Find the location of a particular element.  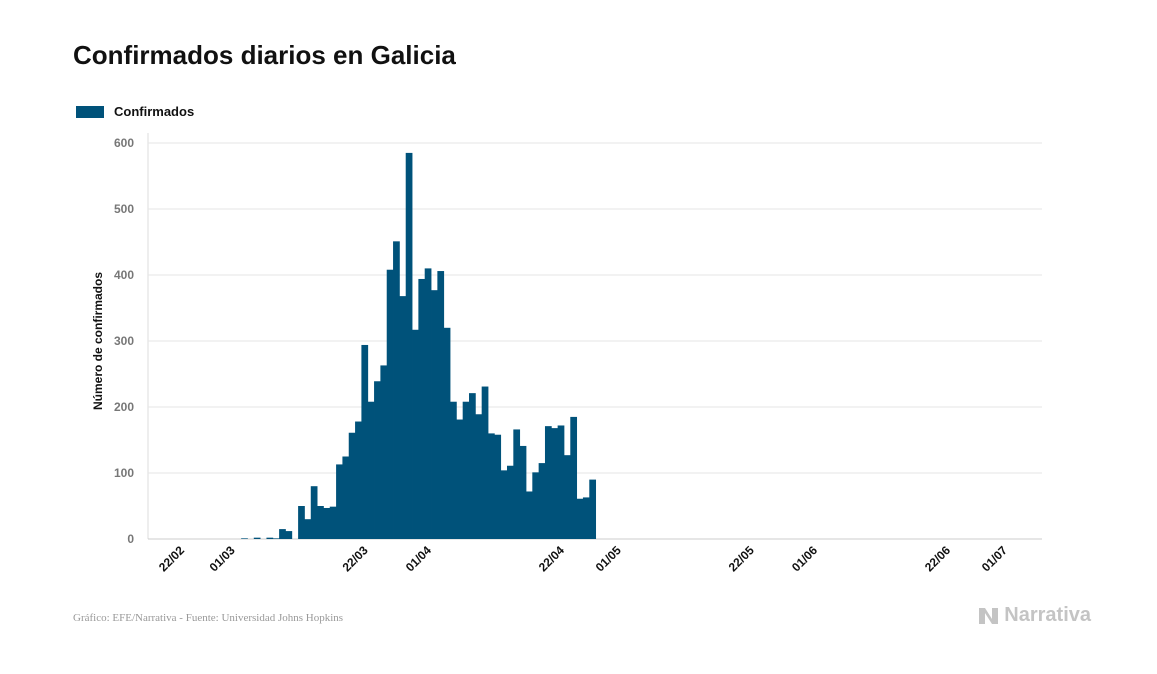

y-axis-title: Número de confirmados is located at coordinates (98, 341).